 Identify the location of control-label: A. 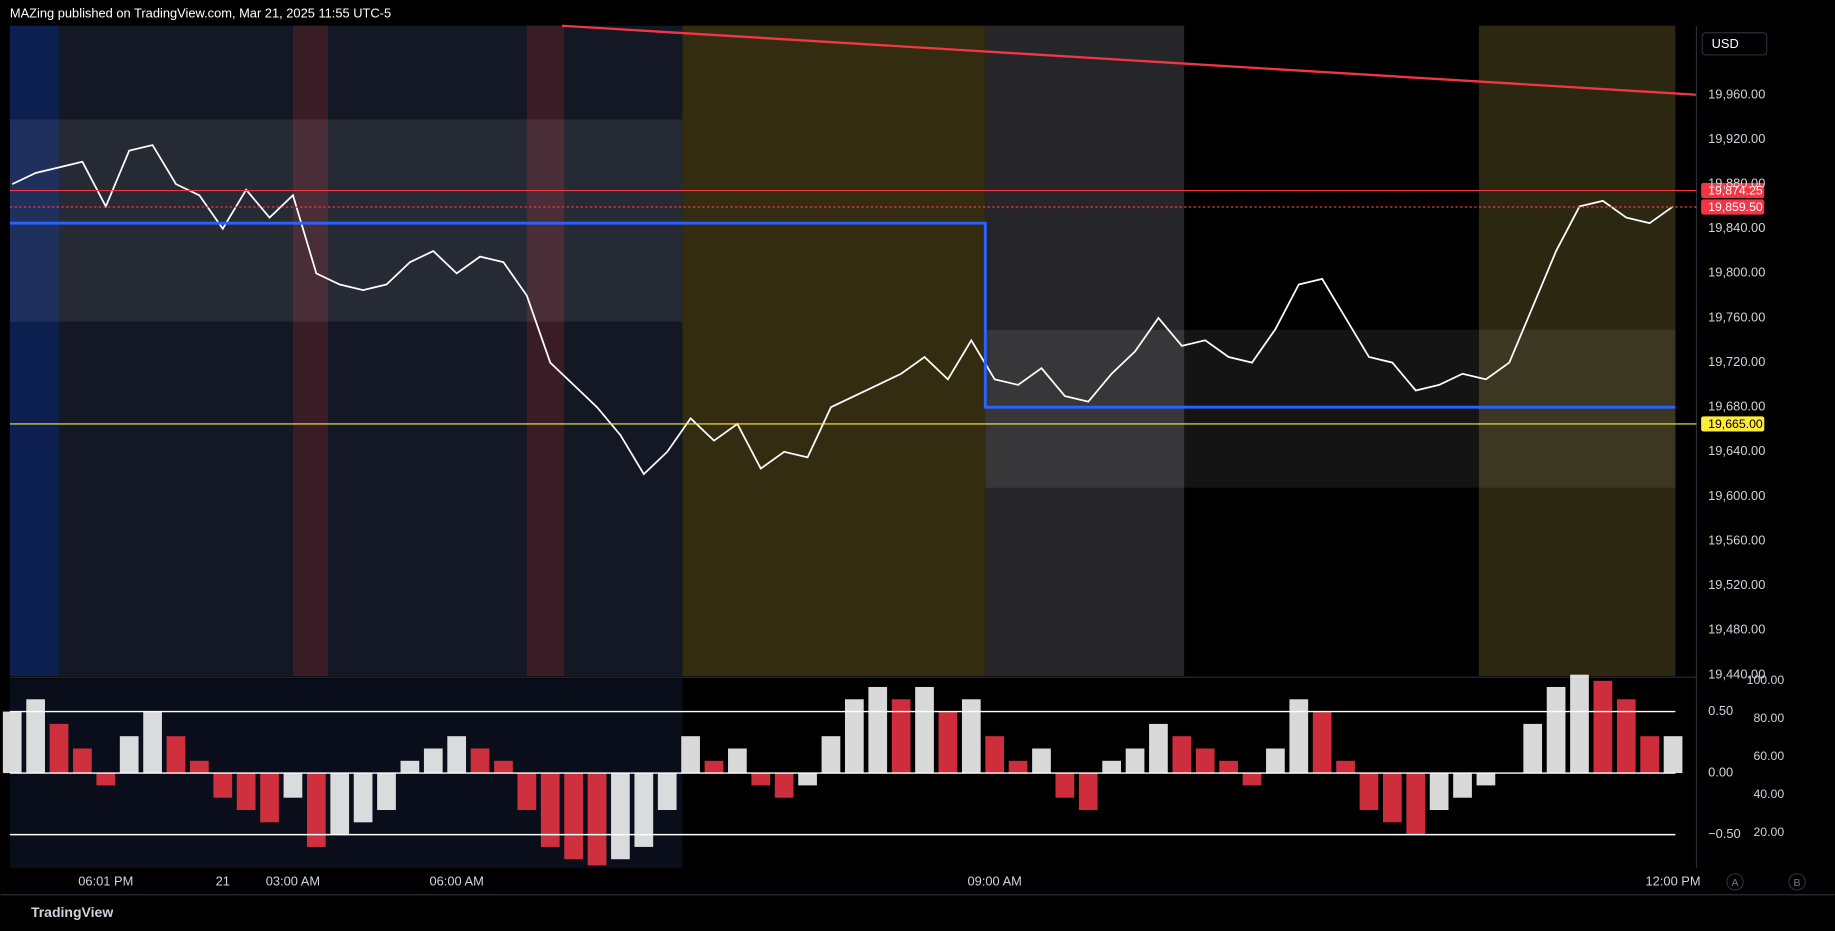
(1735, 883).